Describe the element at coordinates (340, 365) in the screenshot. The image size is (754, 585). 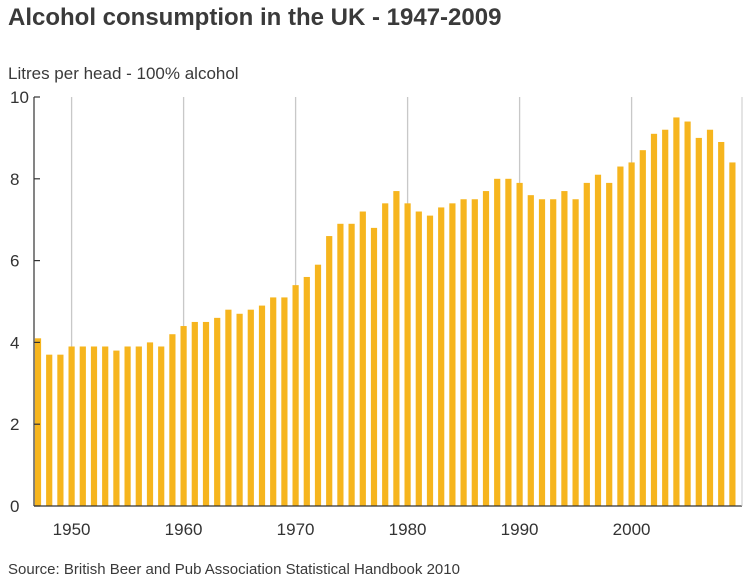
I see `bar-1974` at that location.